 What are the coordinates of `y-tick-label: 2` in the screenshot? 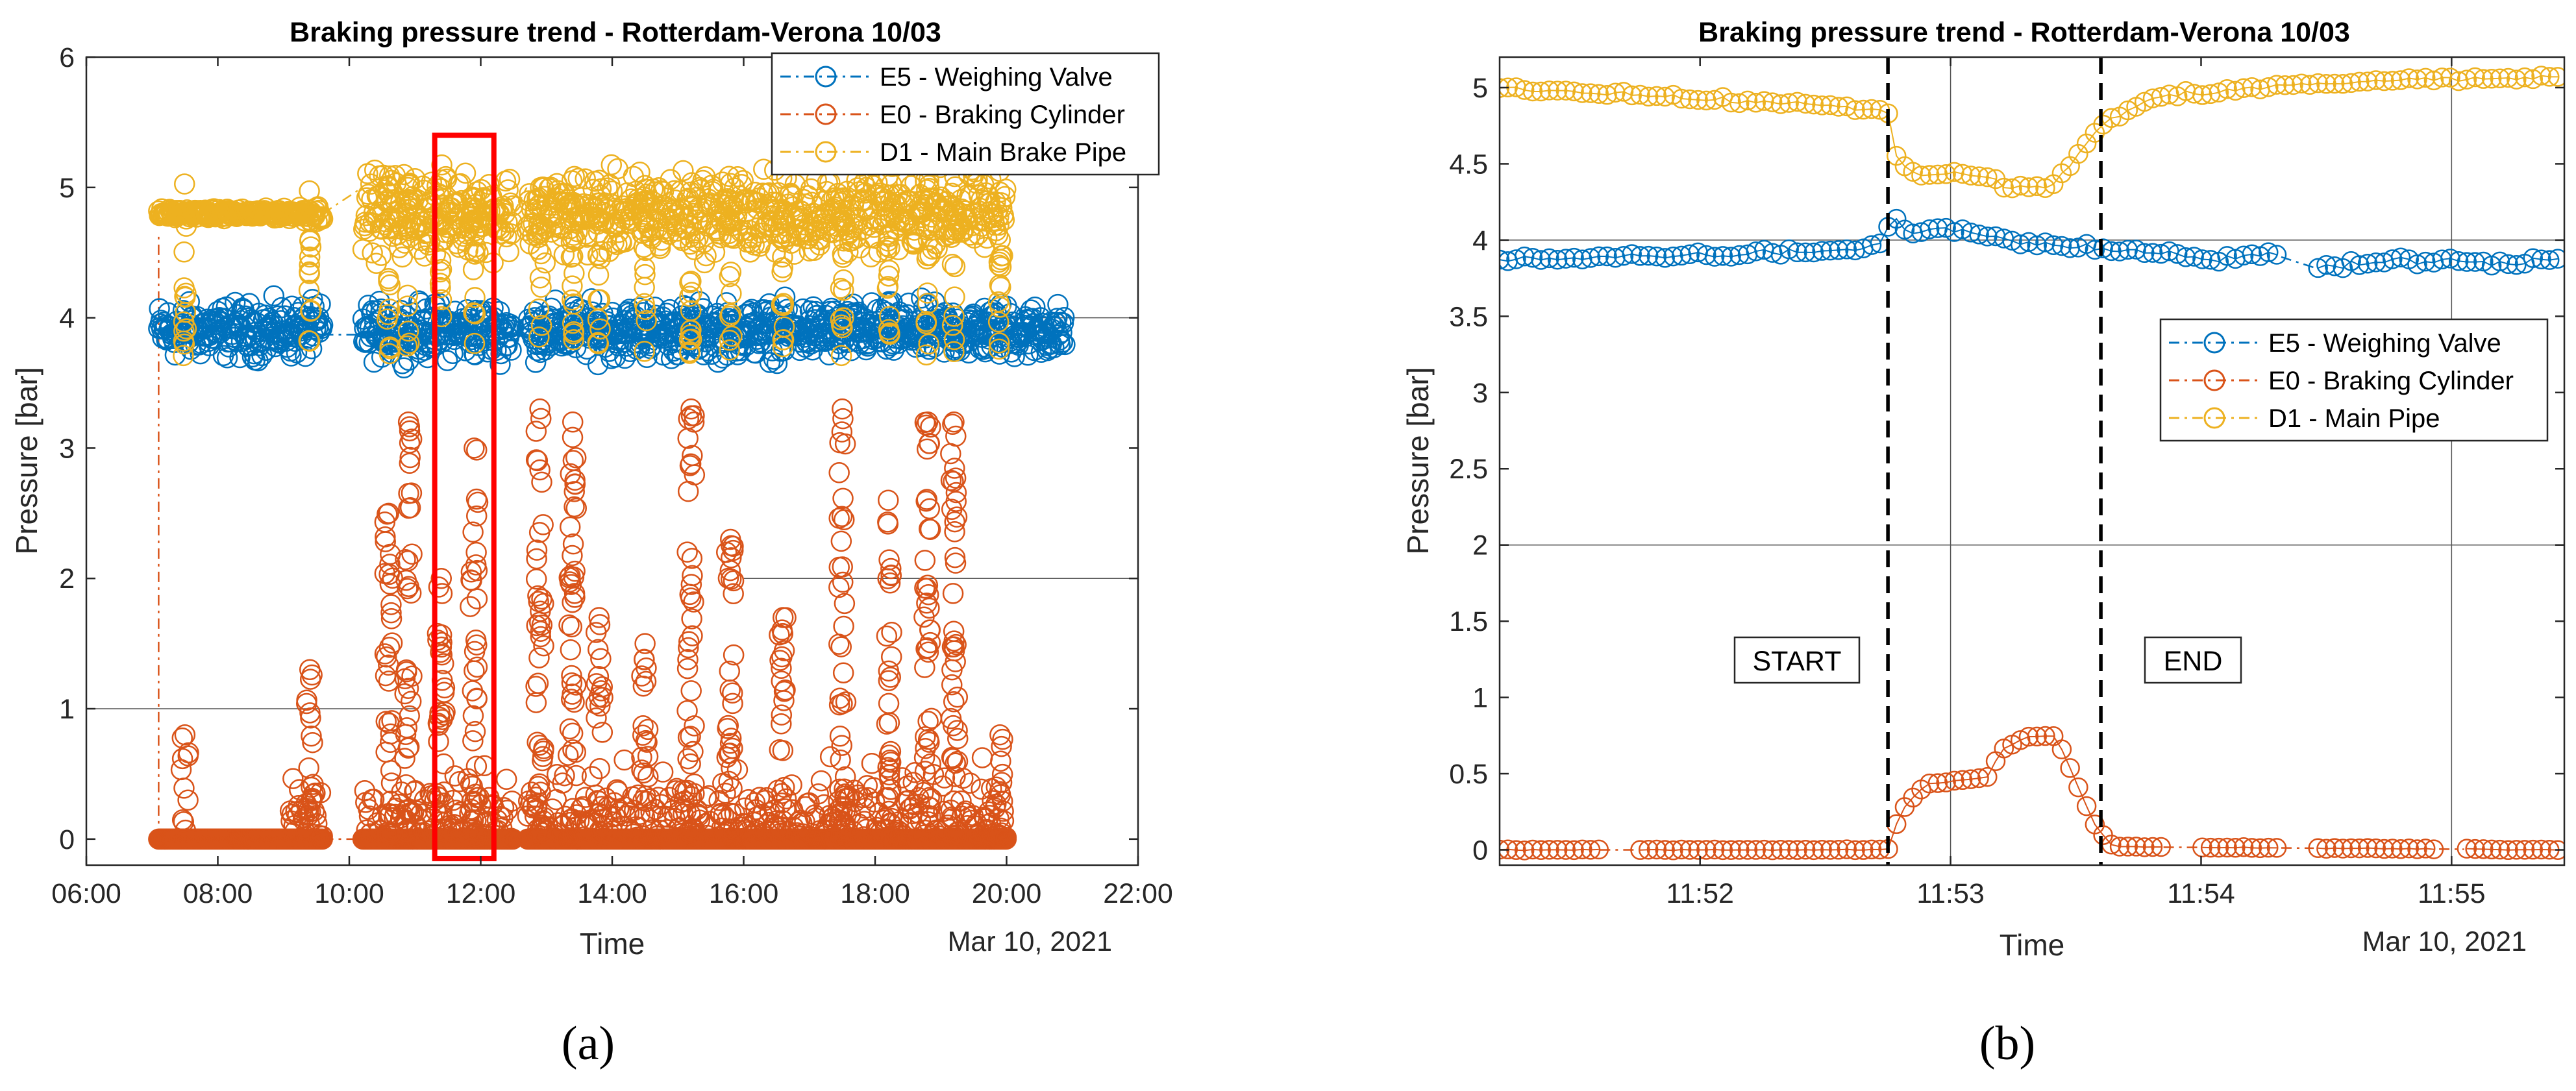 It's located at (1480, 545).